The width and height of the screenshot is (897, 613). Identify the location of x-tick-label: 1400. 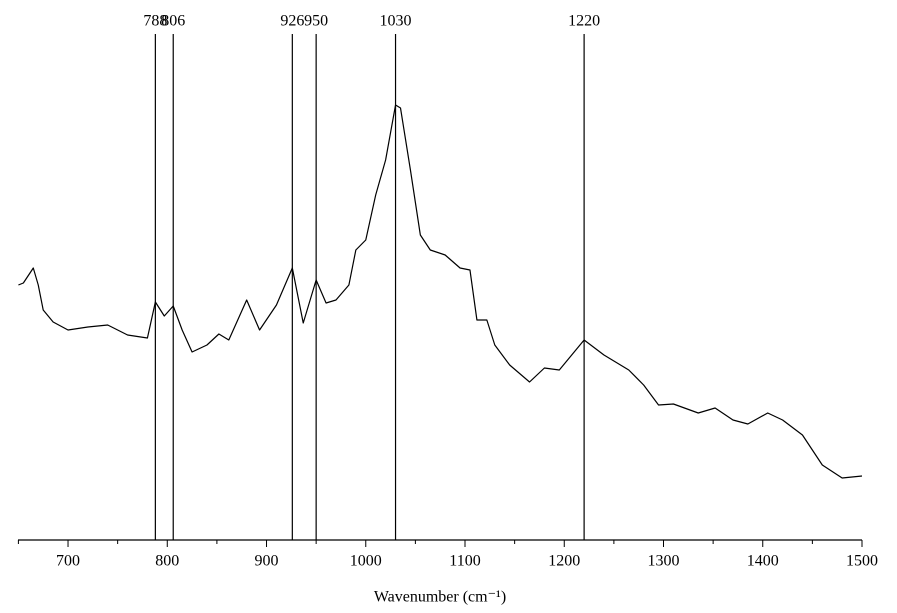
(763, 561).